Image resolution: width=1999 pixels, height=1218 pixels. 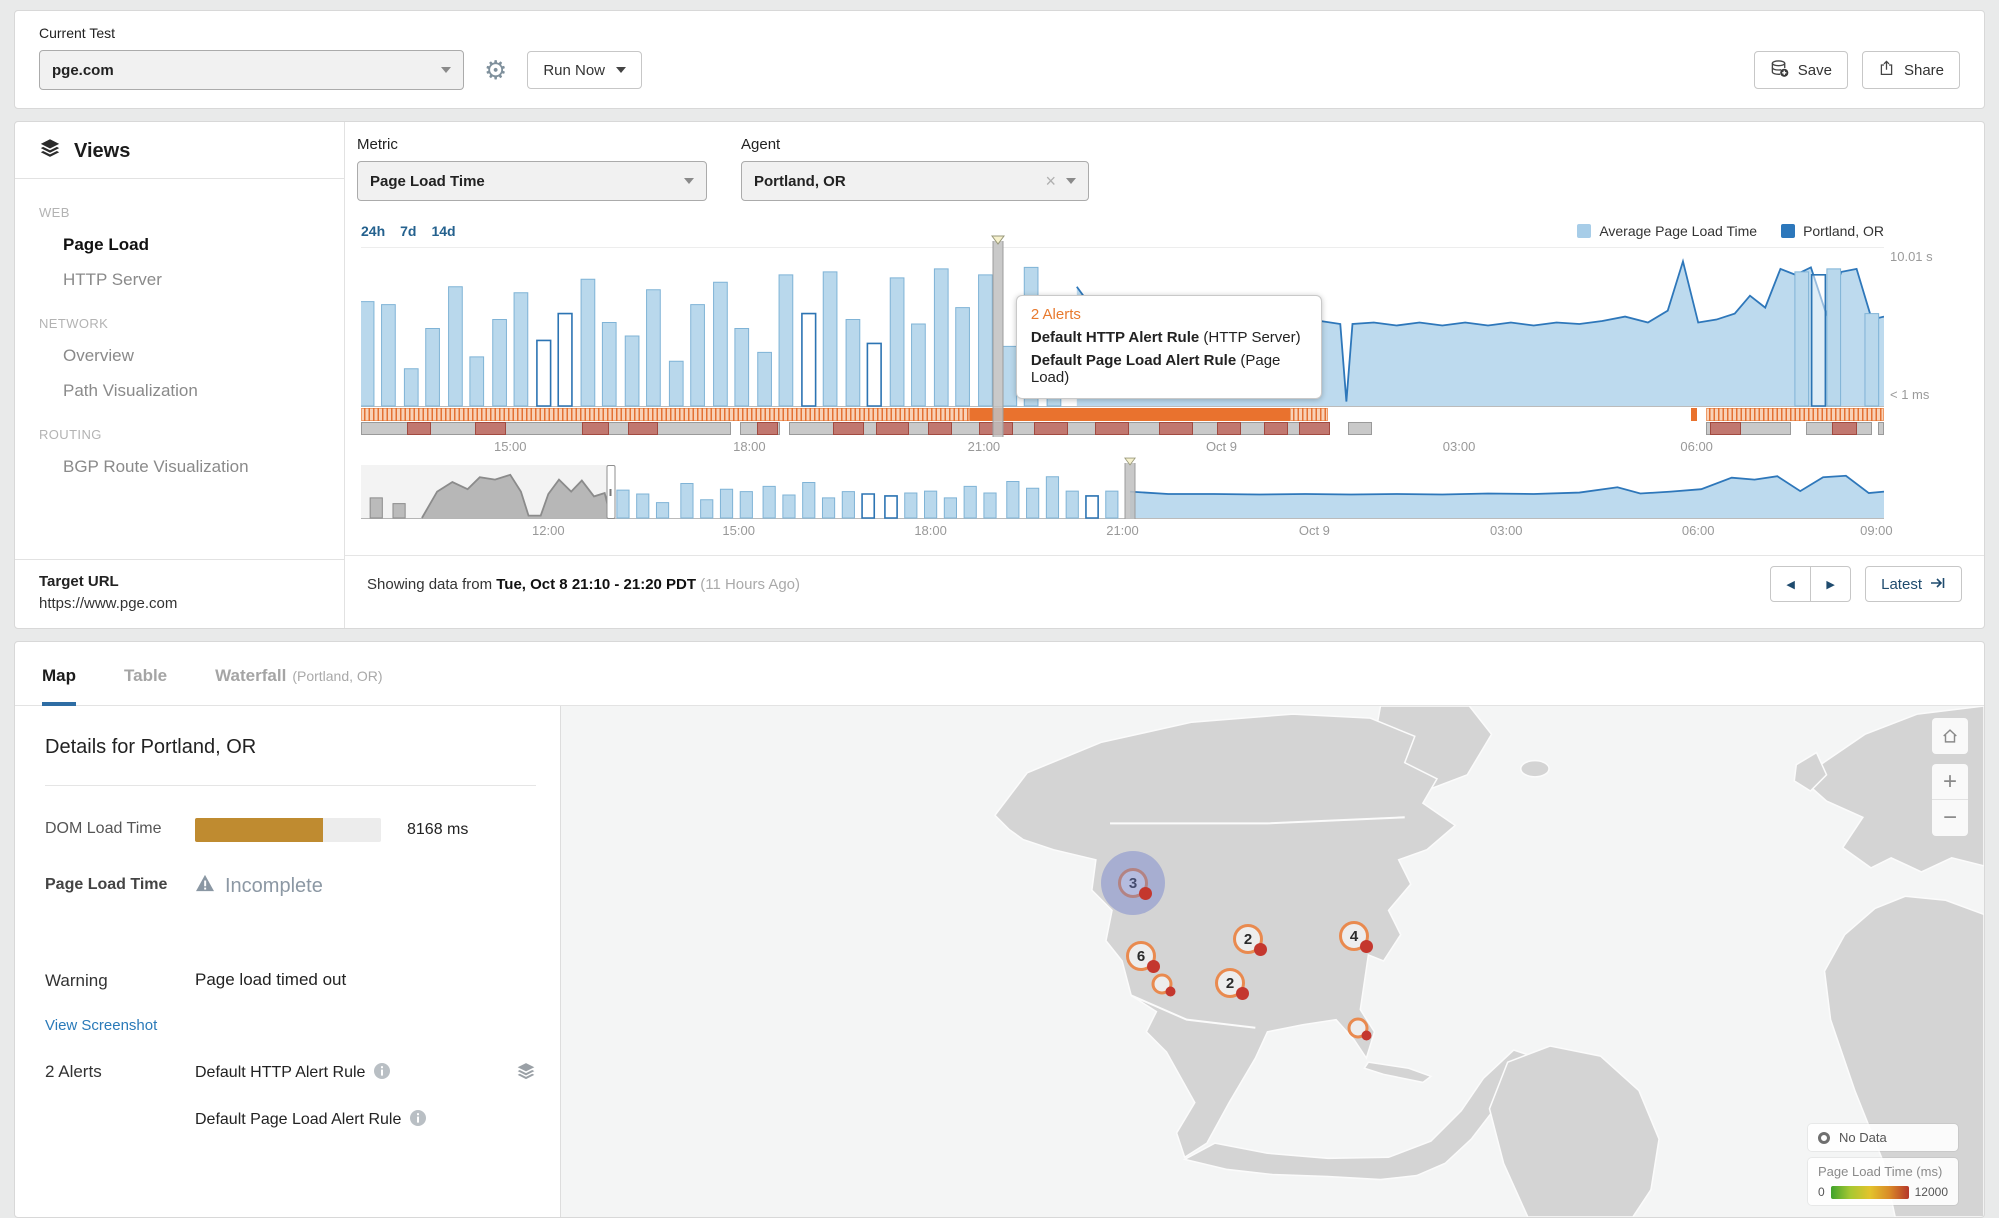 I want to click on alert-tooltip-row: Default HTTP Alert Rule (HTTP Server), so click(x=1169, y=337).